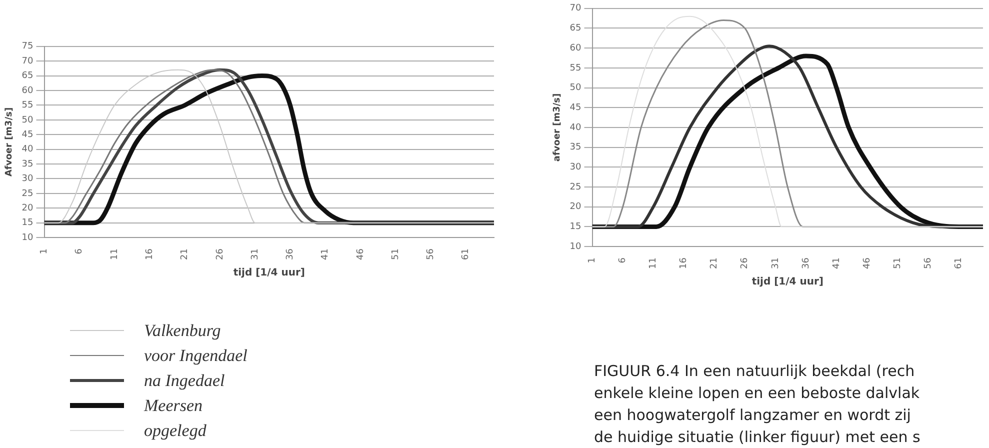 Image resolution: width=989 pixels, height=448 pixels. What do you see at coordinates (28, 47) in the screenshot?
I see `y-tick-label: 75` at bounding box center [28, 47].